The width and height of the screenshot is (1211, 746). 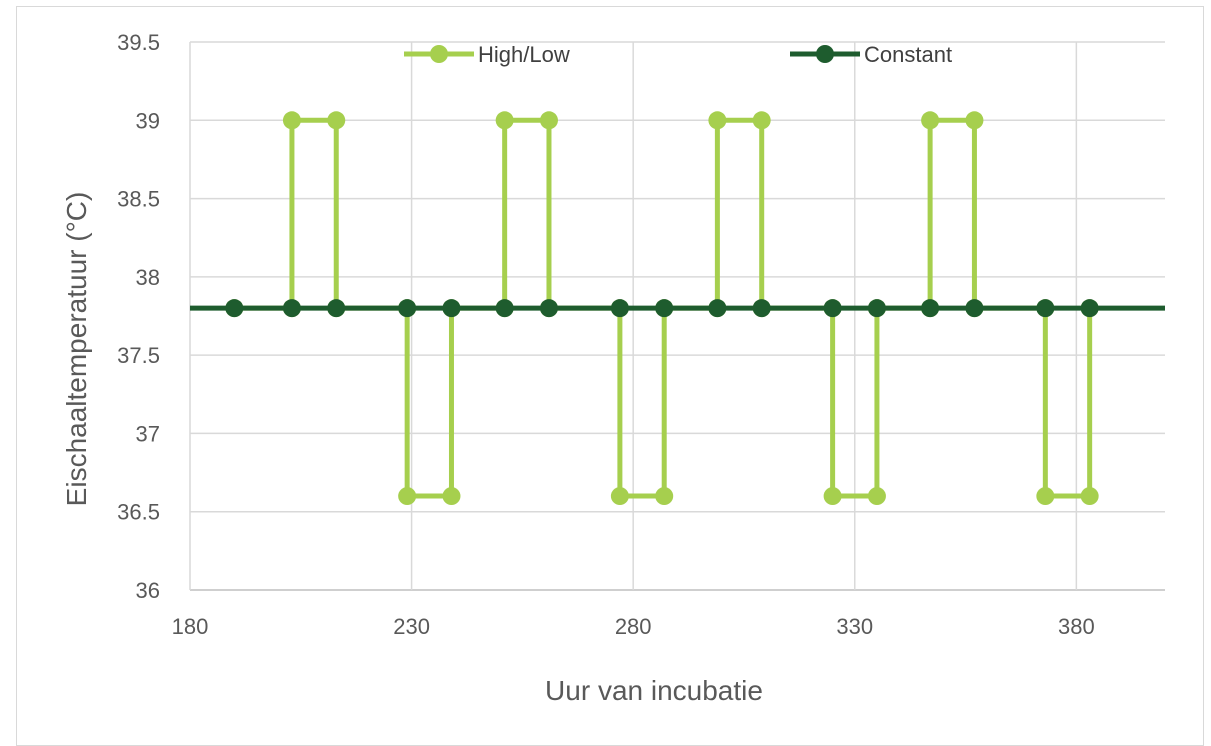 What do you see at coordinates (854, 626) in the screenshot?
I see `x-tick-label: 330` at bounding box center [854, 626].